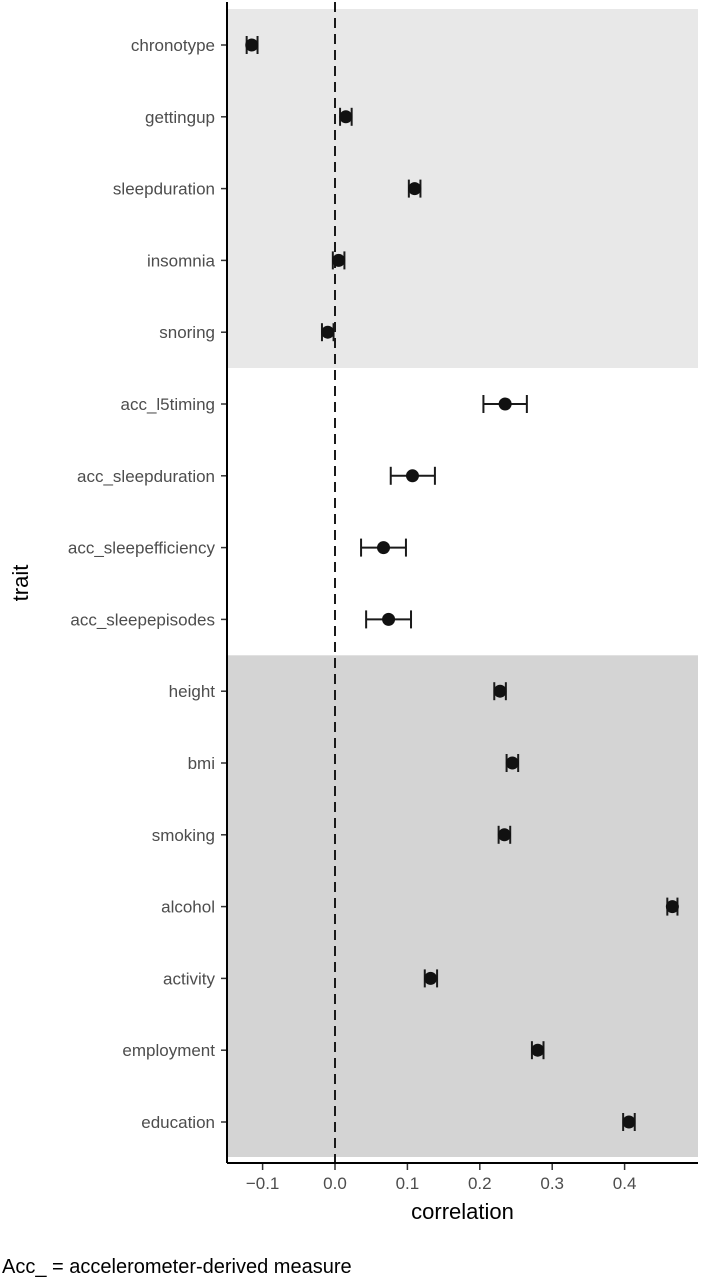  Describe the element at coordinates (538, 1050) in the screenshot. I see `point-employment` at that location.